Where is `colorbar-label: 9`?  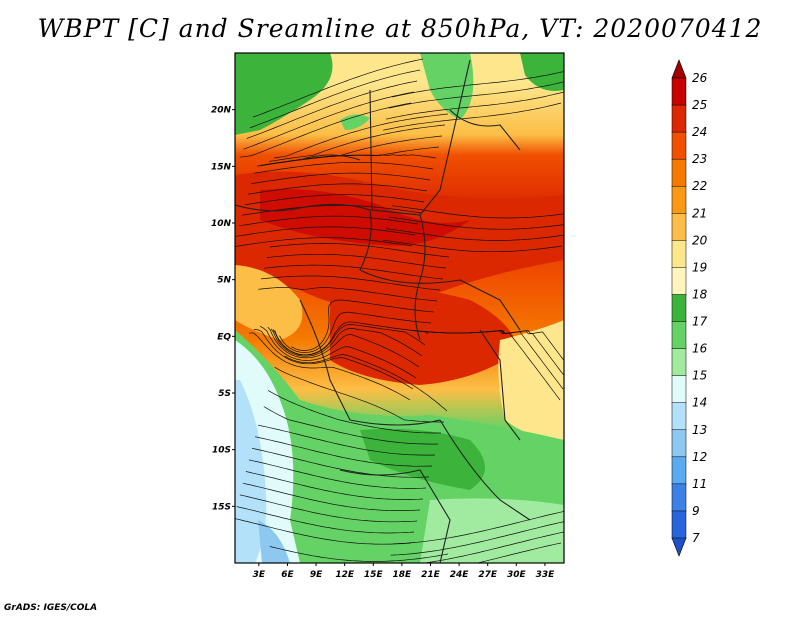 colorbar-label: 9 is located at coordinates (696, 511).